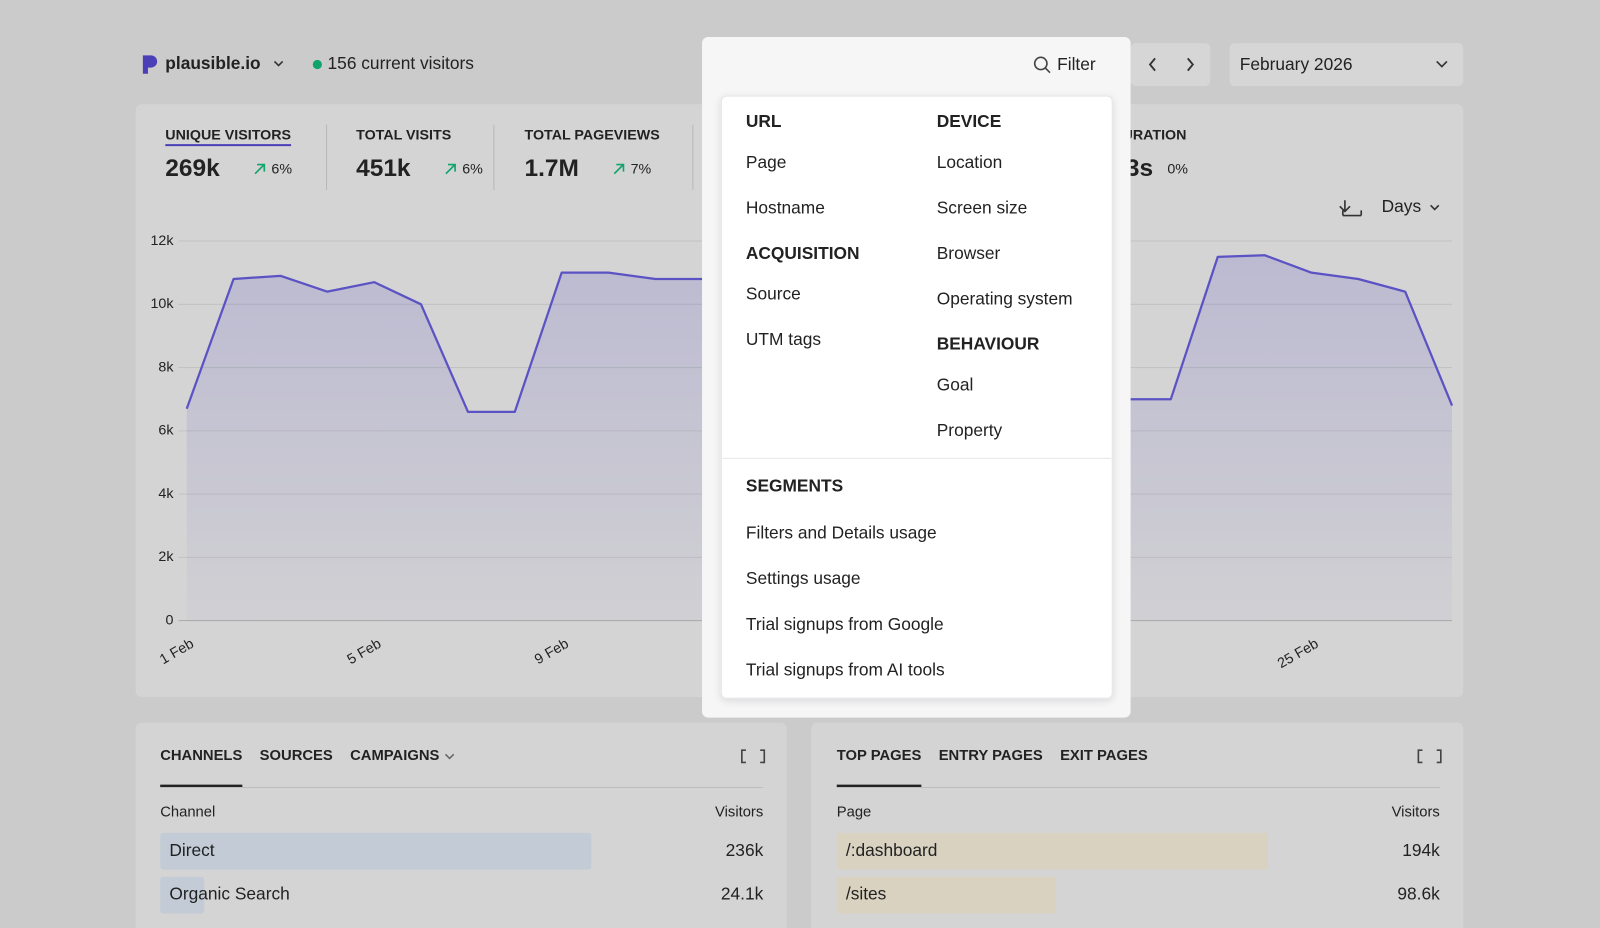  Describe the element at coordinates (1076, 64) in the screenshot. I see `filter-button: Filter` at that location.